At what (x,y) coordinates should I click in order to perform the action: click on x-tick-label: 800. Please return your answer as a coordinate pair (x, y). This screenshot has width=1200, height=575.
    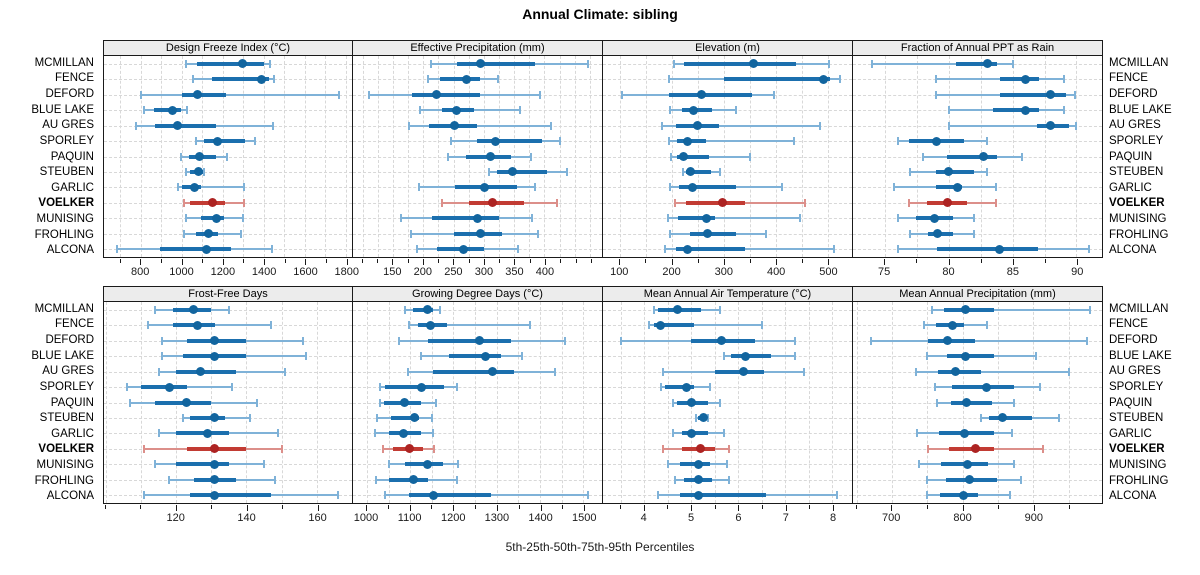
    Looking at the image, I should click on (140, 272).